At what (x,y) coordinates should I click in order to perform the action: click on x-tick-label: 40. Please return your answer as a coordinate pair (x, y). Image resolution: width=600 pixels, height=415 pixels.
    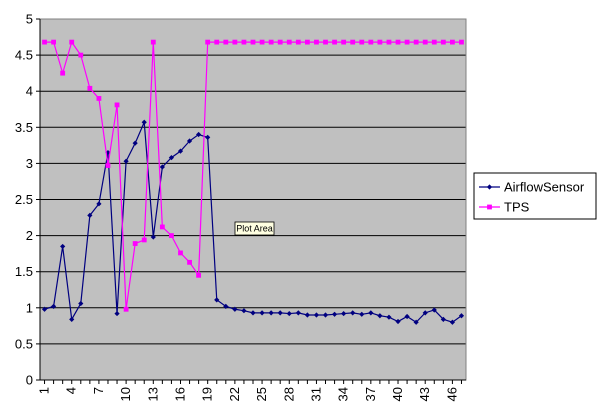
    Looking at the image, I should click on (397, 394).